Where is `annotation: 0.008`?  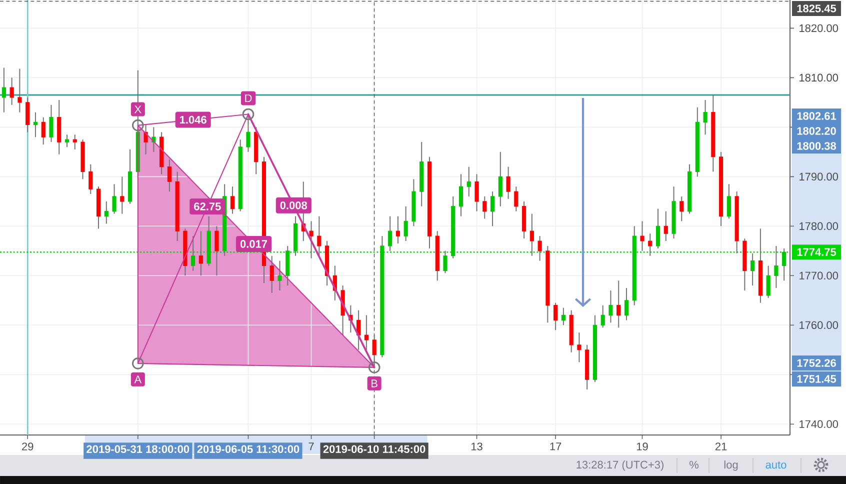
annotation: 0.008 is located at coordinates (294, 206).